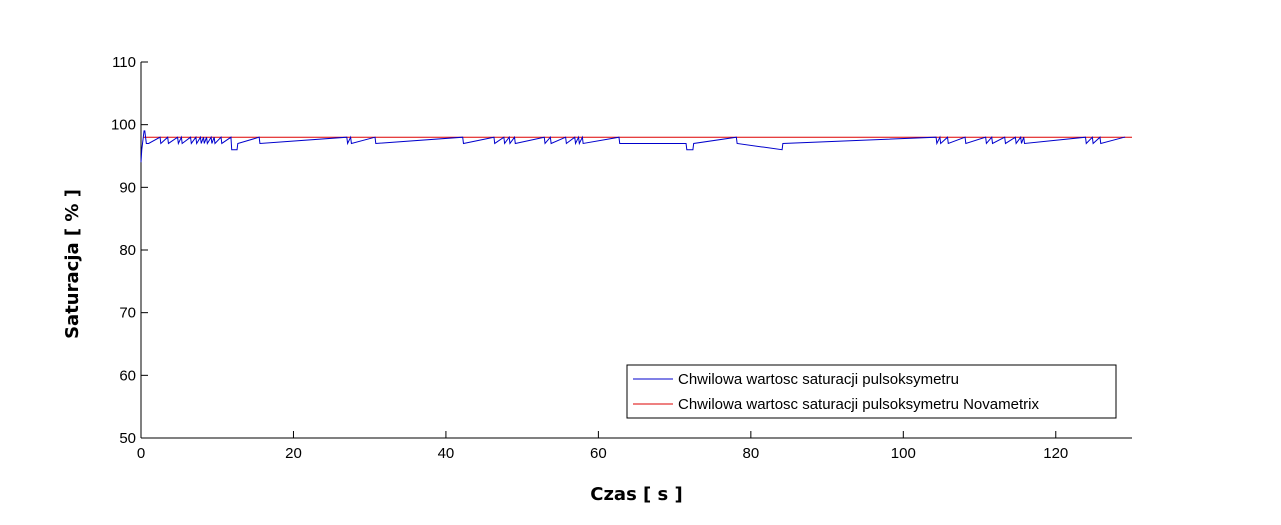 The height and width of the screenshot is (525, 1281). What do you see at coordinates (293, 453) in the screenshot?
I see `x-tick-label: 20` at bounding box center [293, 453].